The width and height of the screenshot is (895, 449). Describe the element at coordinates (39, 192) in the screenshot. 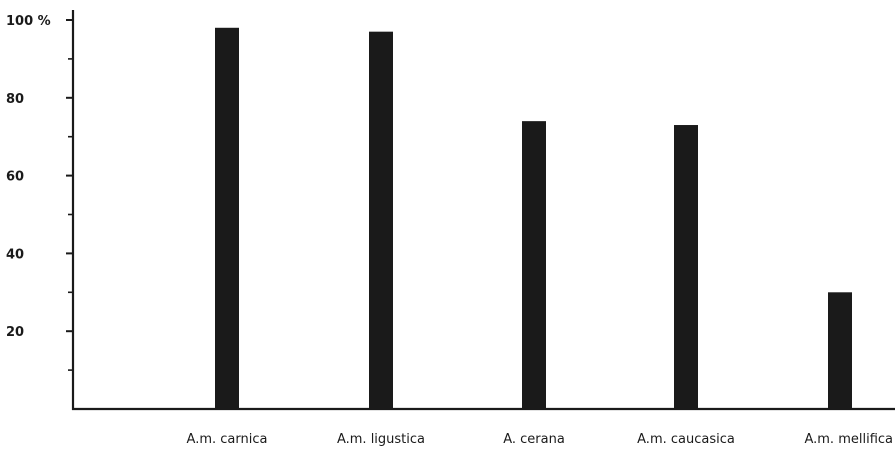

I see `y-ticks: 100 % 80 60 40 20` at that location.